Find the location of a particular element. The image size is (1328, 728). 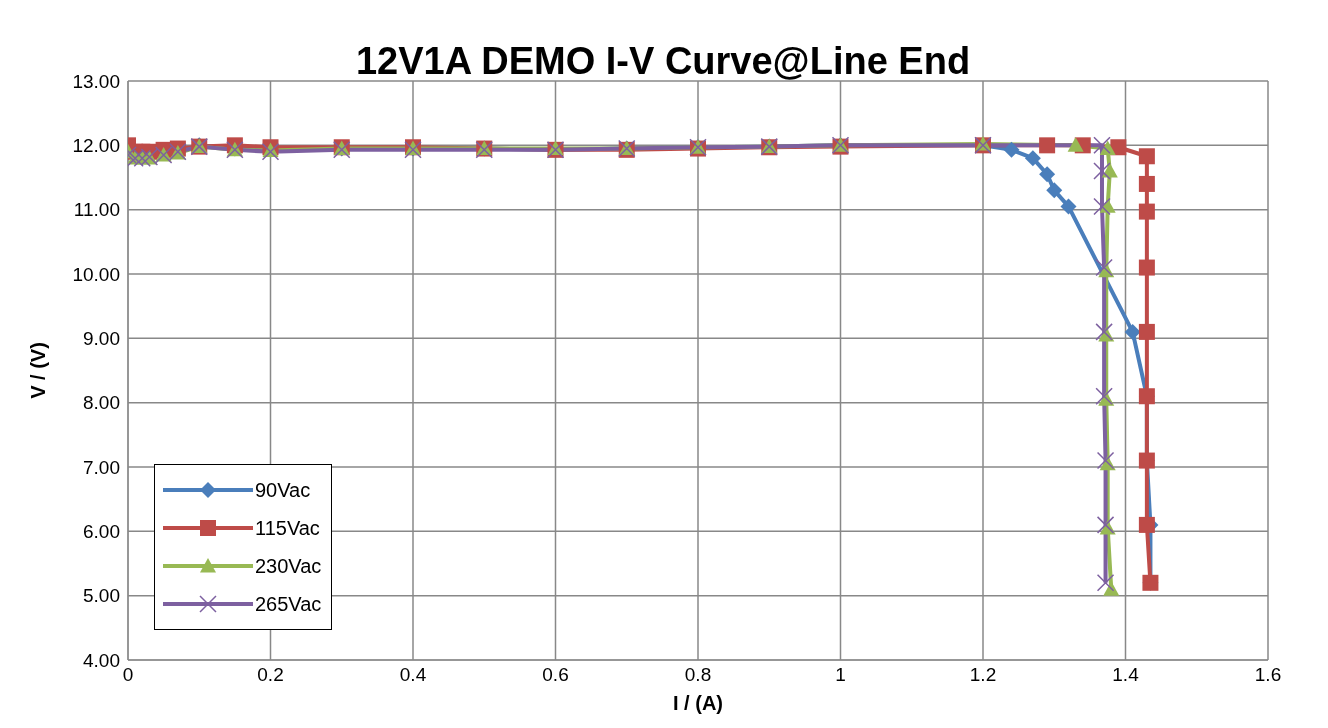

legend-label: 90Vac is located at coordinates (283, 490).